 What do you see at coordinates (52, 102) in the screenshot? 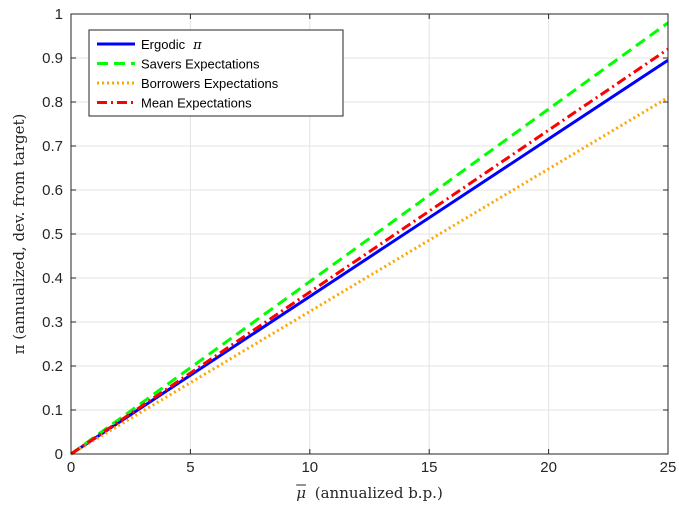
I see `y-tick-label: 0.8` at bounding box center [52, 102].